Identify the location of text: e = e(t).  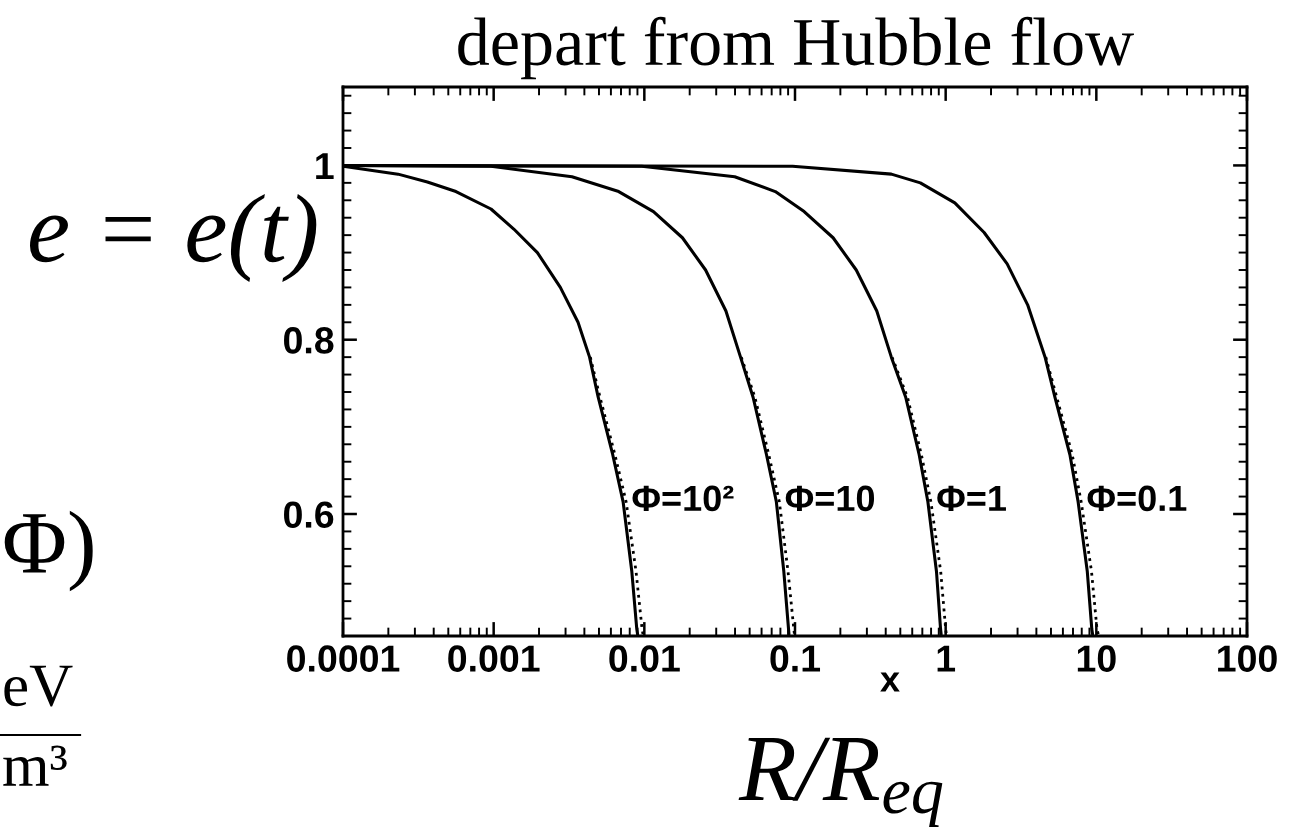
(173, 238).